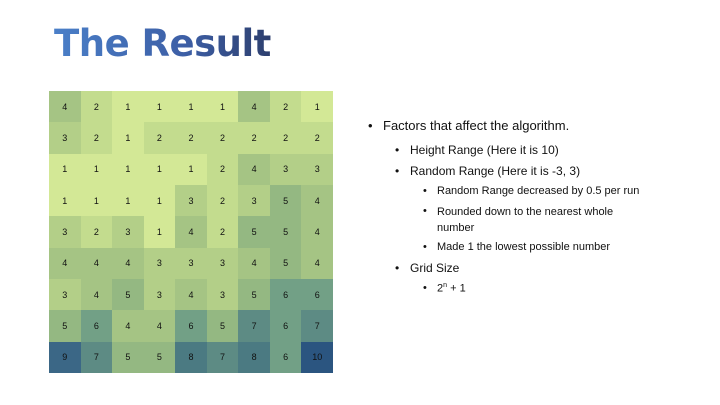 The width and height of the screenshot is (720, 405). What do you see at coordinates (440, 288) in the screenshot?
I see `formula-base: 2` at bounding box center [440, 288].